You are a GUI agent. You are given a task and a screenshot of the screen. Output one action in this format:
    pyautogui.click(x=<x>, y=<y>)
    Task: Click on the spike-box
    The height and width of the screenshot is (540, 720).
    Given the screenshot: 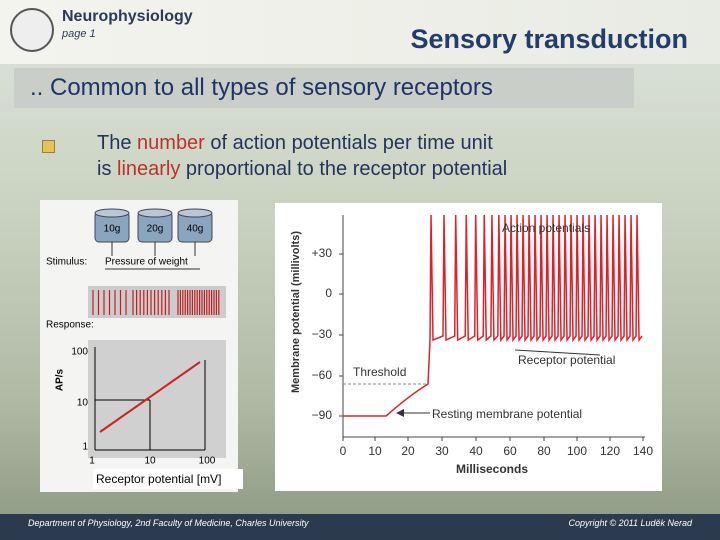 What is the action you would take?
    pyautogui.click(x=157, y=302)
    